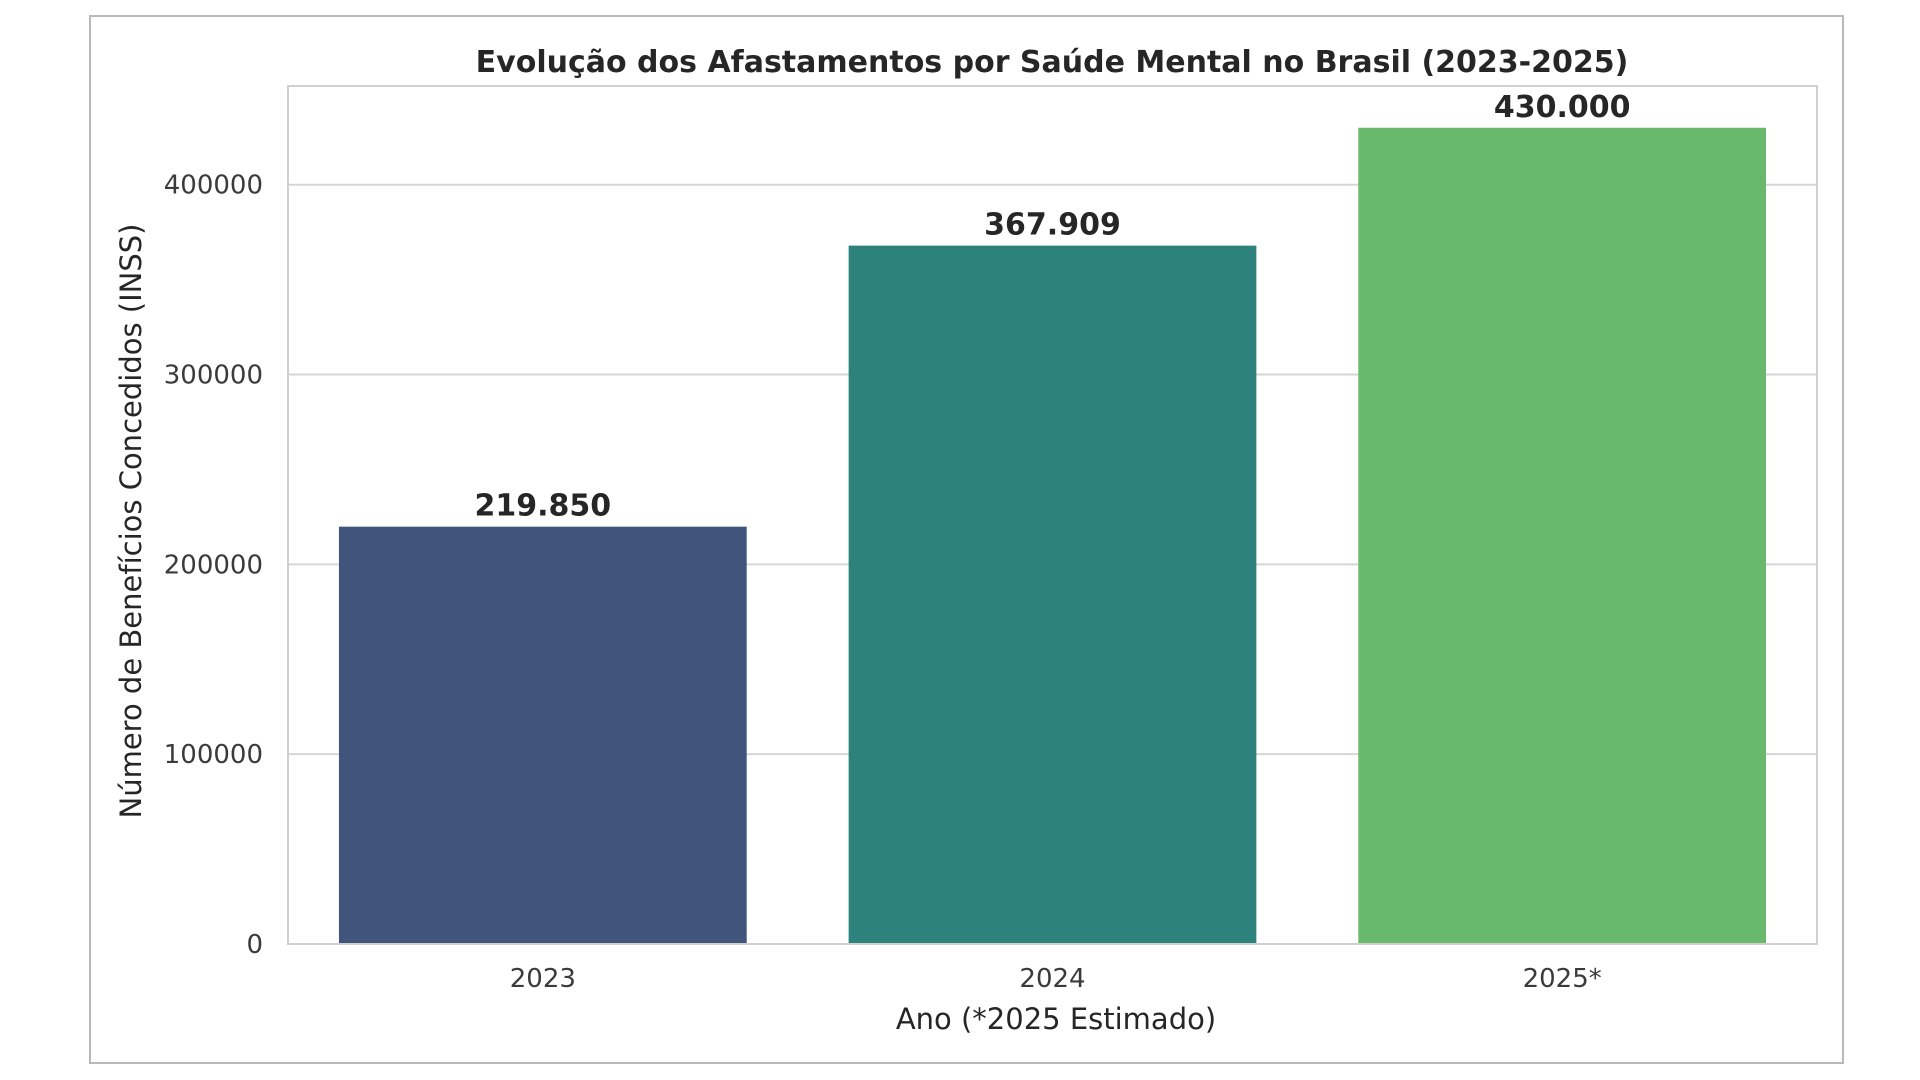 The image size is (1920, 1080). What do you see at coordinates (131, 521) in the screenshot?
I see `y-axis-label: Número de Benefícios Concedidos (INSS)` at bounding box center [131, 521].